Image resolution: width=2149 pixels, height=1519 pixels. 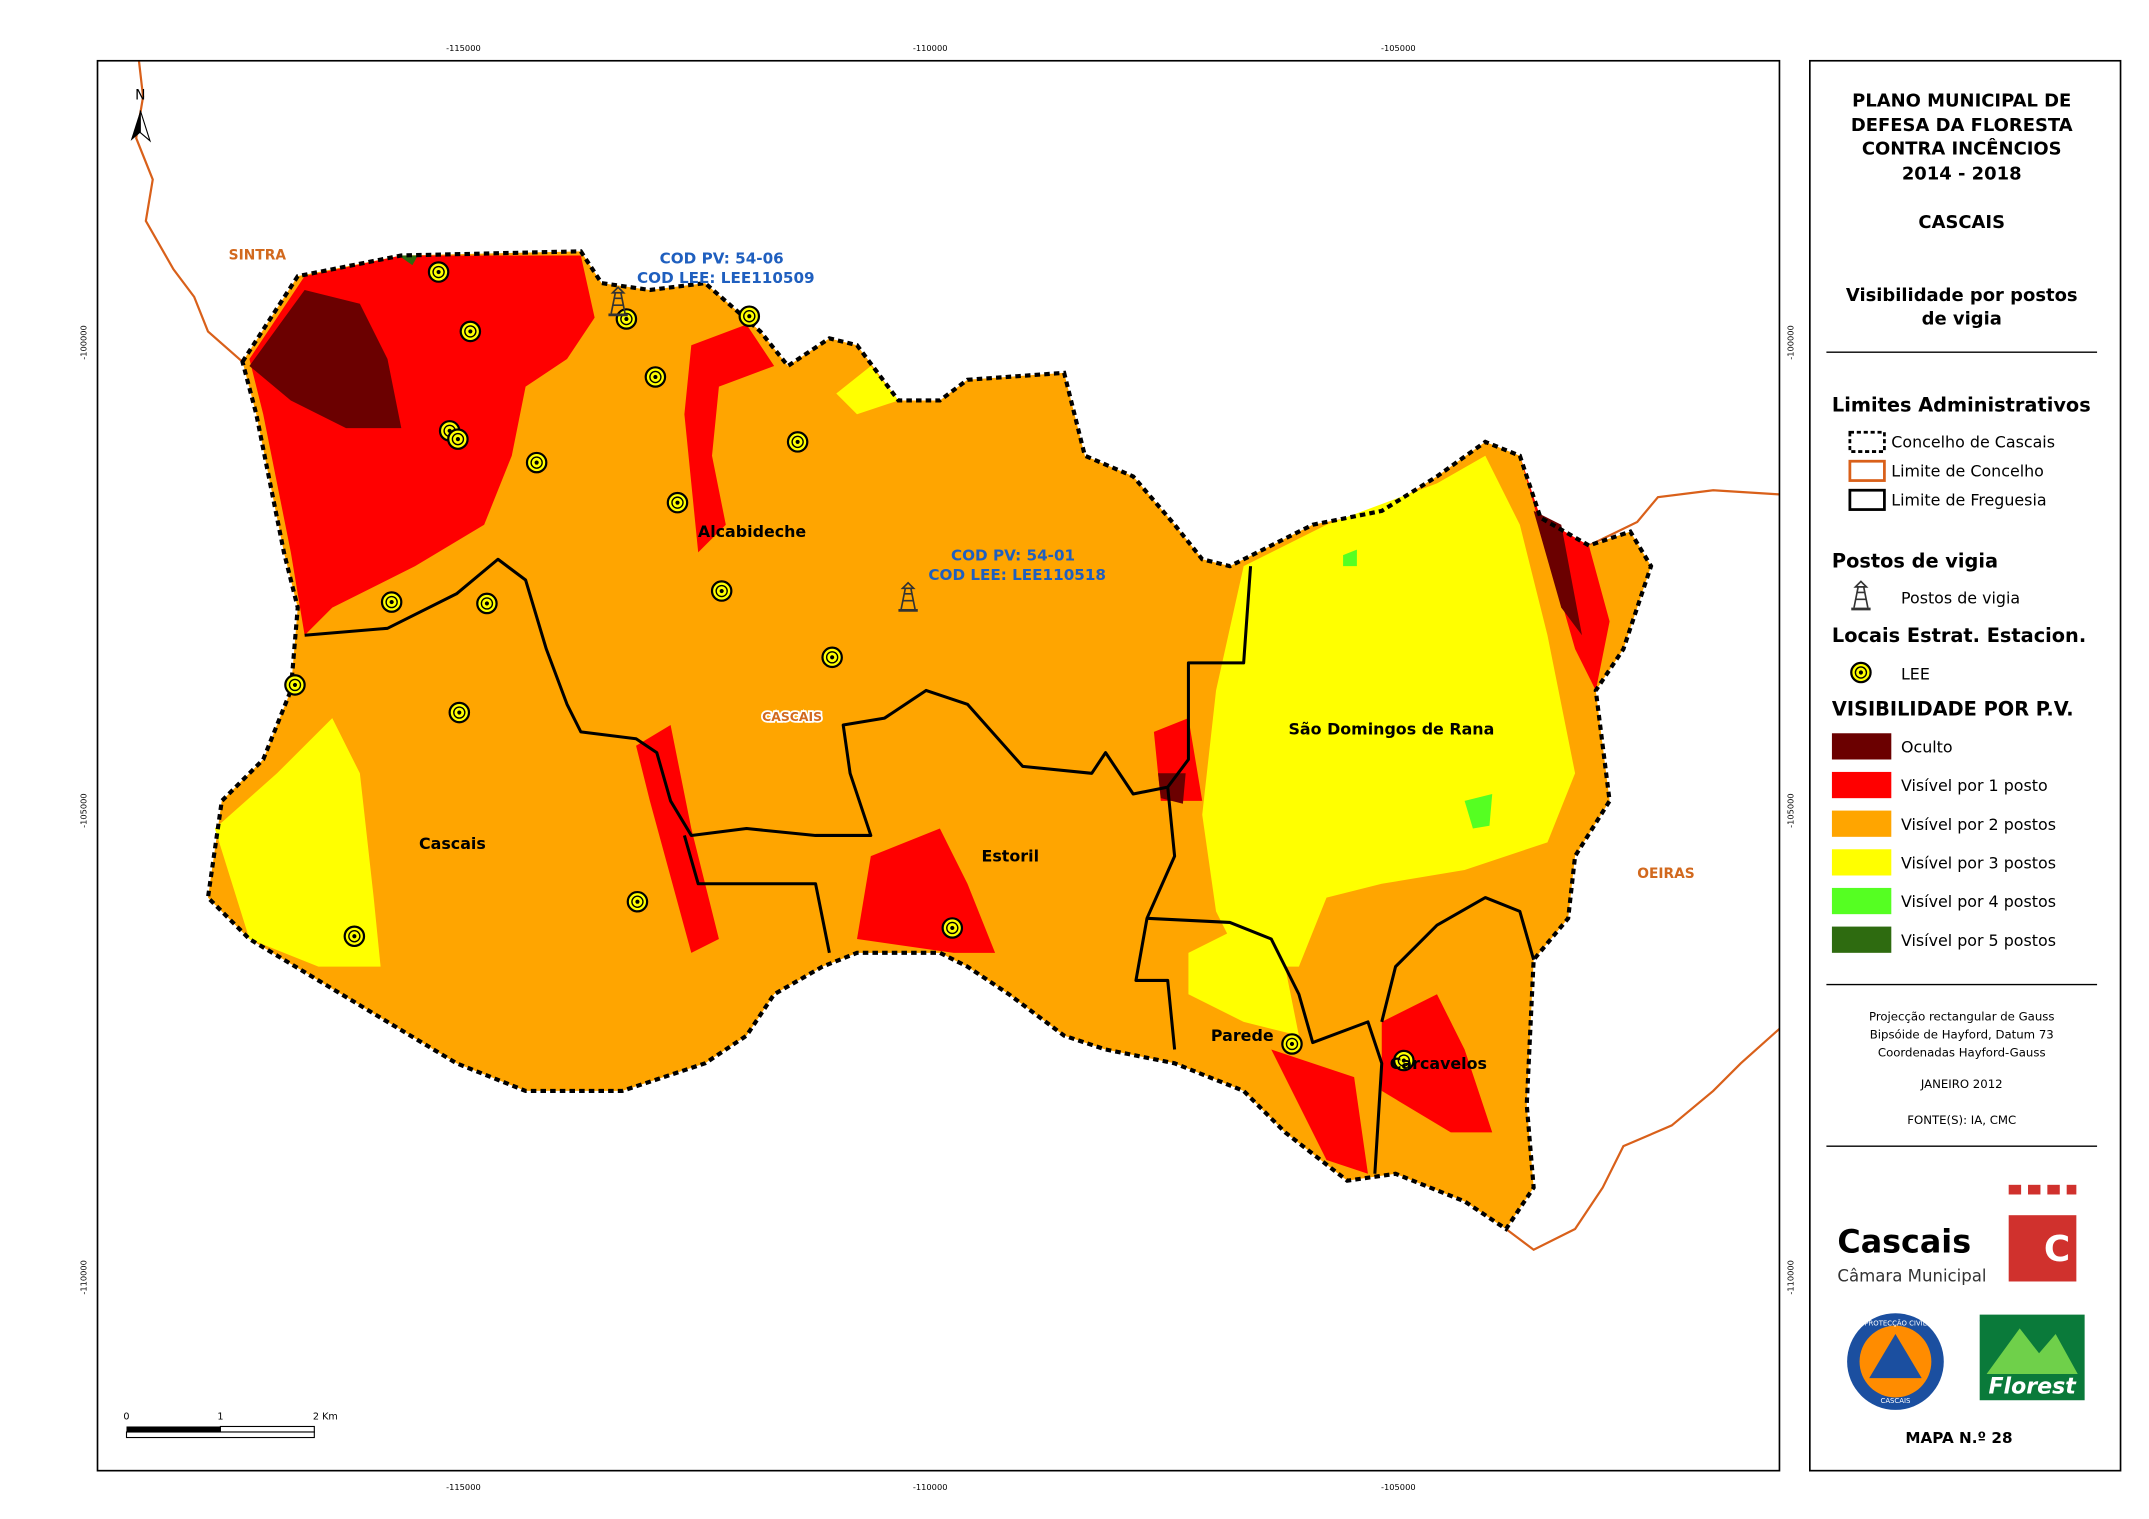 What do you see at coordinates (140, 95) in the screenshot?
I see `north-label: N` at bounding box center [140, 95].